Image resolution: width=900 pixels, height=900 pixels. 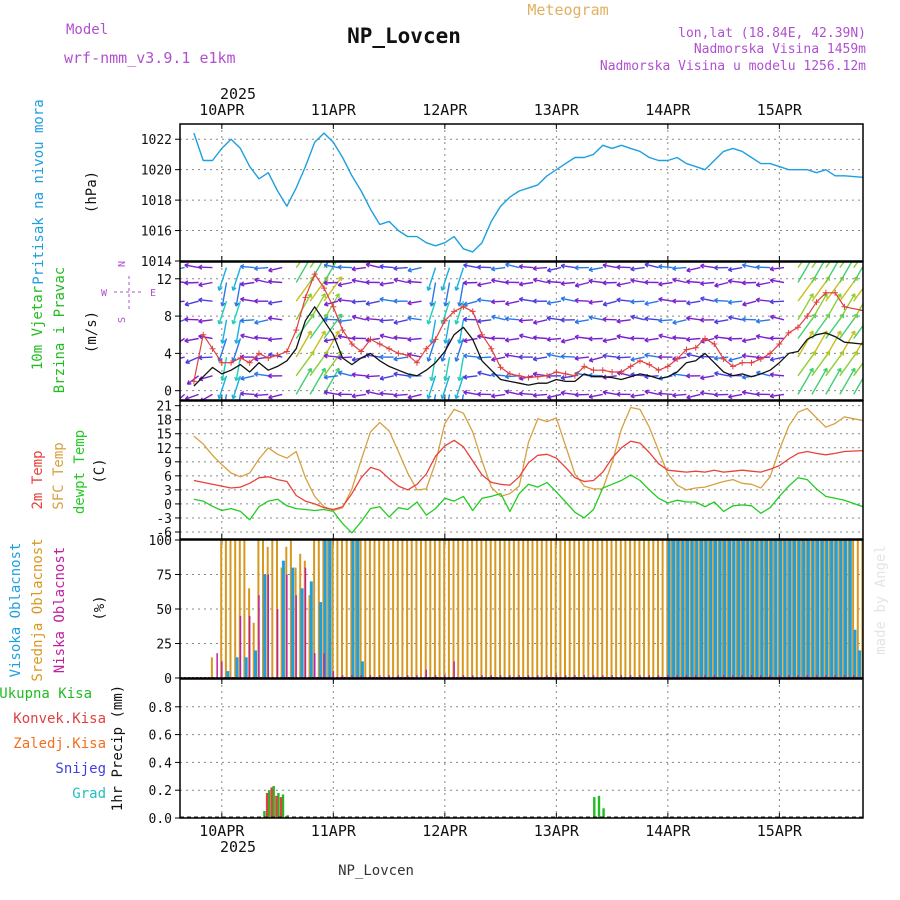 What do you see at coordinates (153, 293) in the screenshot?
I see `compass-east: E` at bounding box center [153, 293].